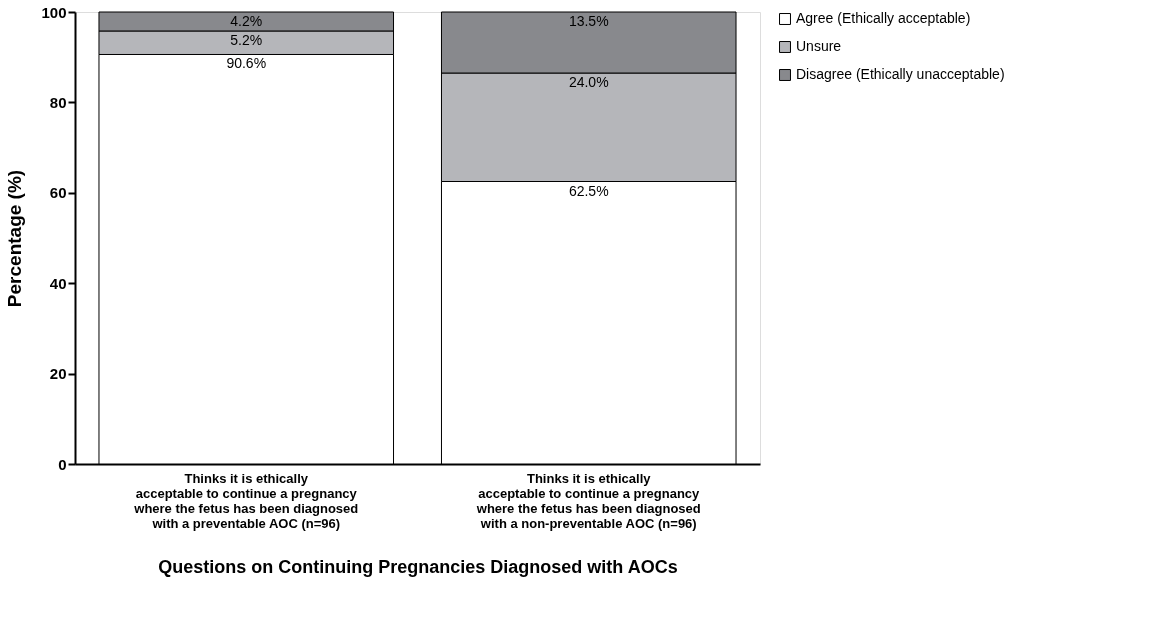 The width and height of the screenshot is (1169, 627). I want to click on y-tick-label: 40, so click(58, 283).